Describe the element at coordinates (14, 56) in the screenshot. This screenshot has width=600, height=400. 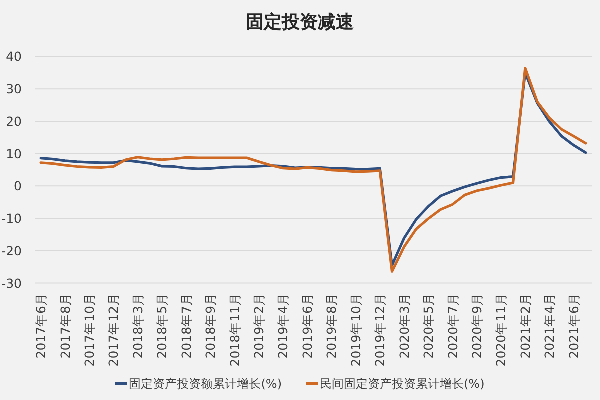
I see `y-tick-label: 40` at that location.